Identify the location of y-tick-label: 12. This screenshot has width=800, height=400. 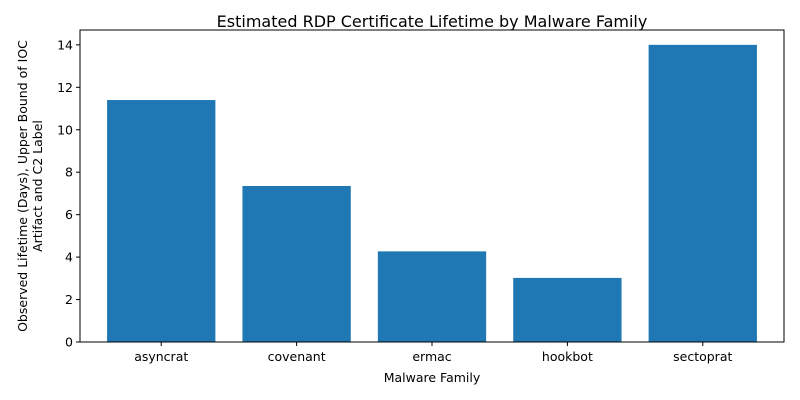
(65, 87).